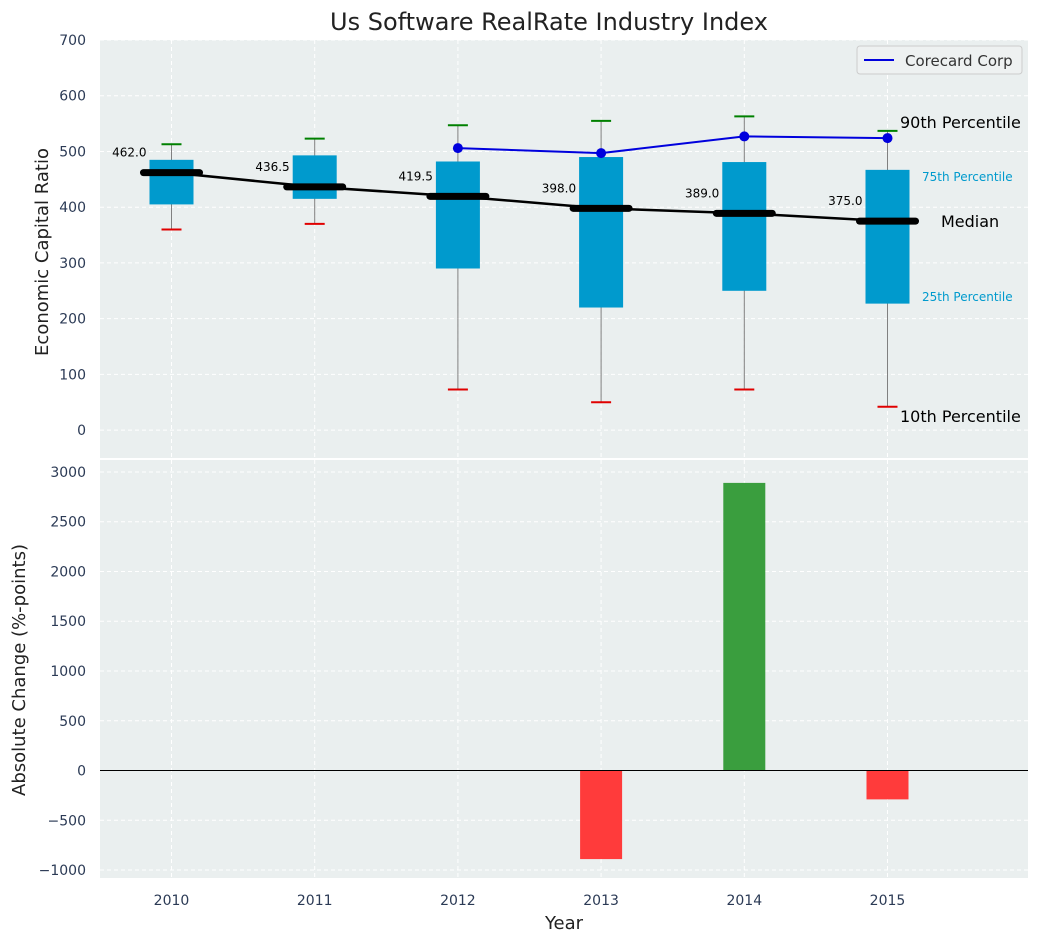  Describe the element at coordinates (62, 871) in the screenshot. I see `bottom-y-tick-label: −1000` at that location.